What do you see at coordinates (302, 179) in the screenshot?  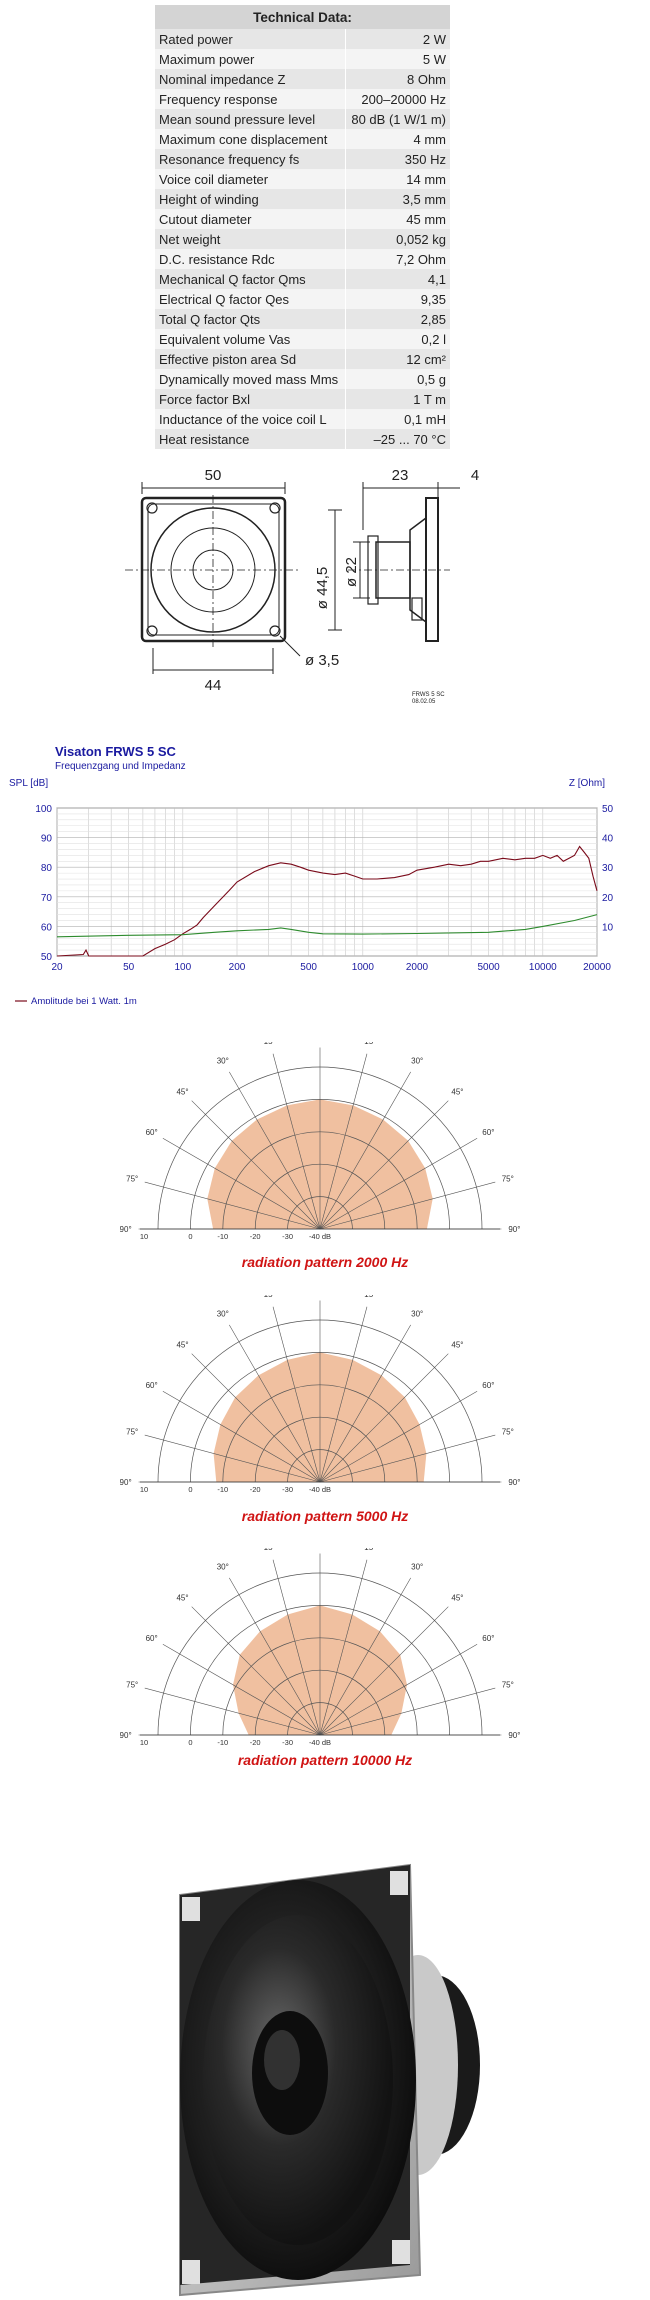 I see `tech-row: Voice coil diameter 14 mm` at bounding box center [302, 179].